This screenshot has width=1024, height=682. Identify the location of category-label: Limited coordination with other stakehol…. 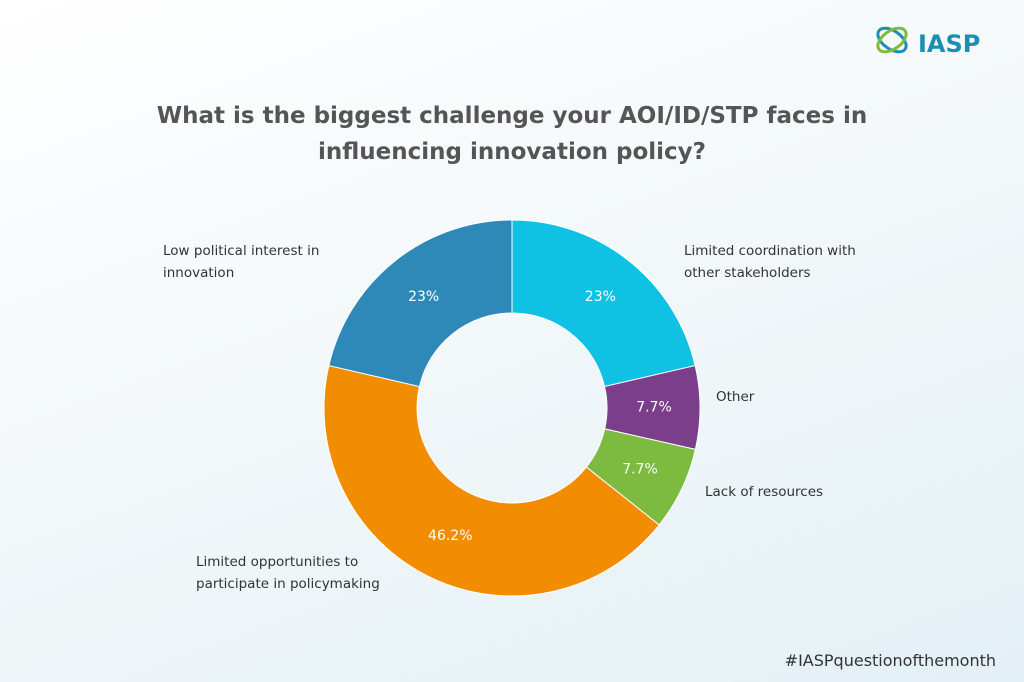
(770, 262).